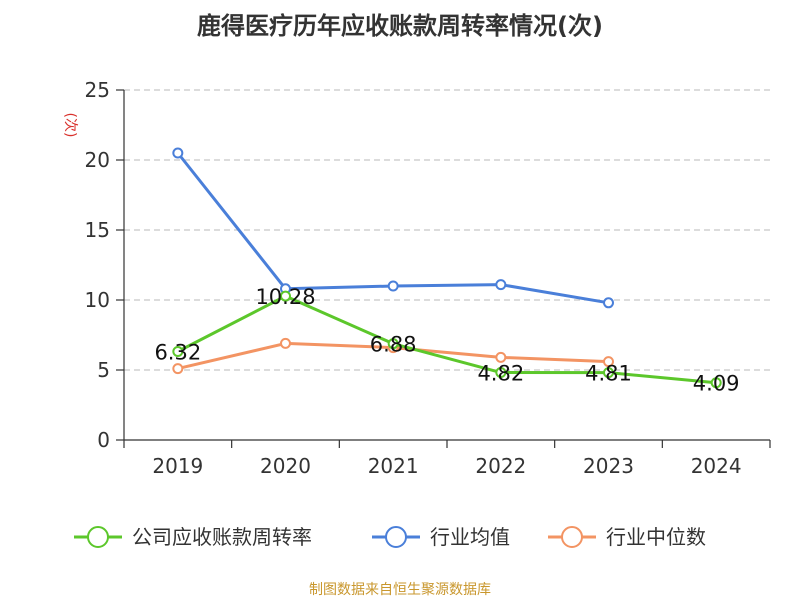 This screenshot has height=600, width=800. Describe the element at coordinates (500, 466) in the screenshot. I see `x-tick-label: 2022` at that location.